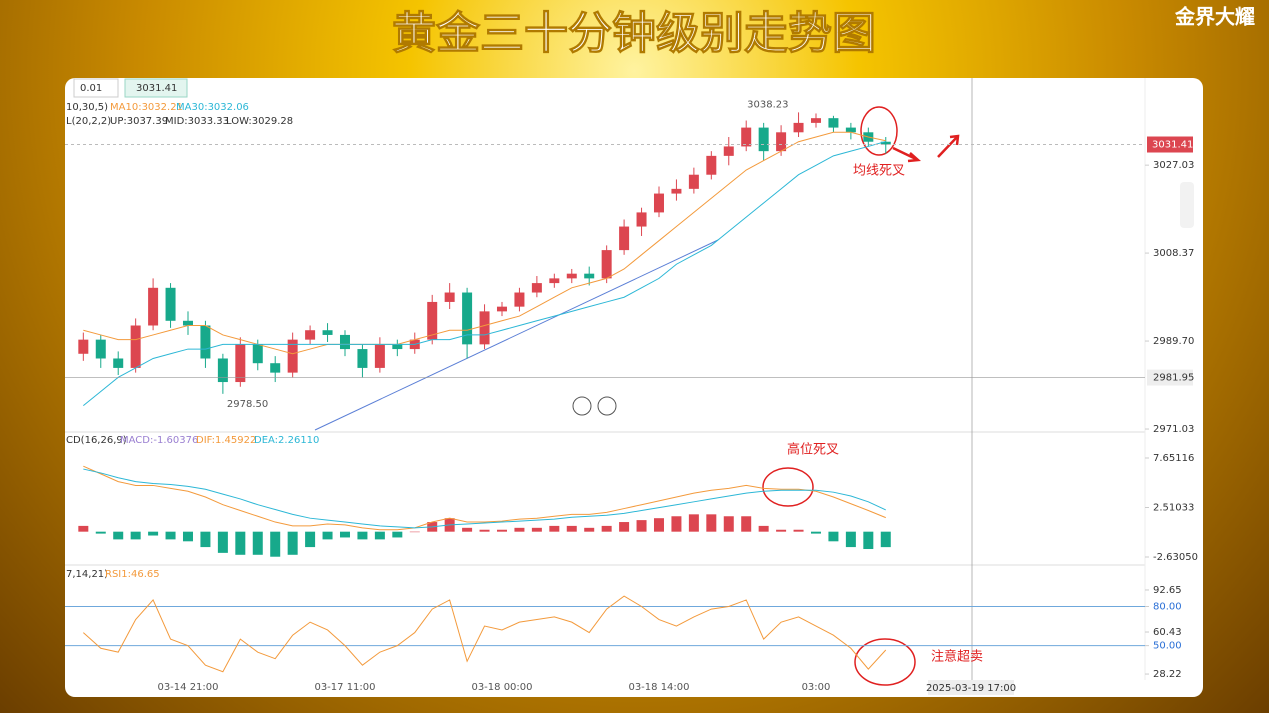  I want to click on indicator: 10,30,5), so click(87, 107).